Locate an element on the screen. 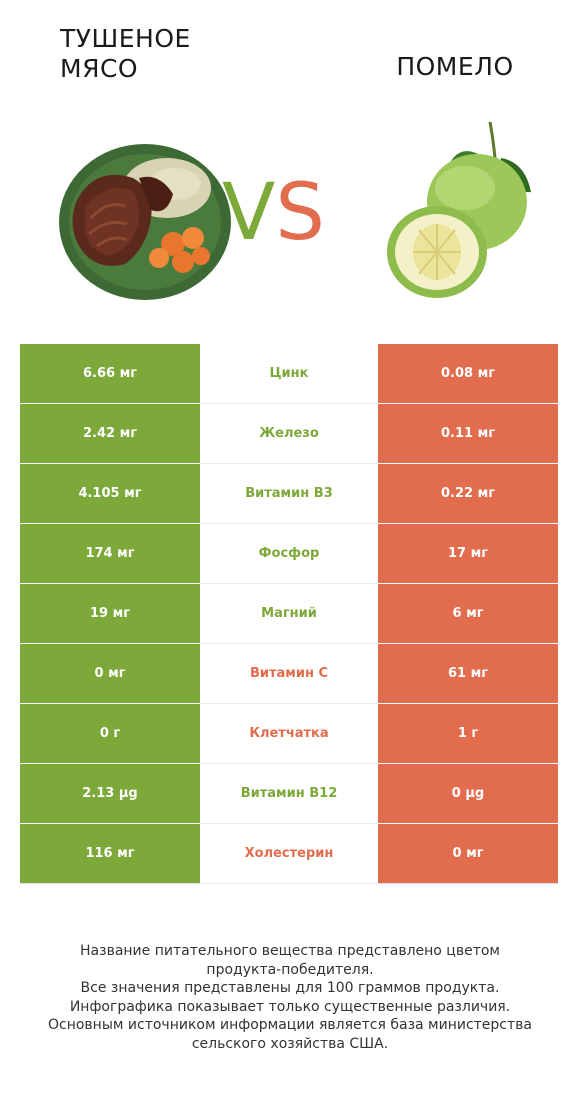 Image resolution: width=580 pixels, height=1114 pixels. nutrient-name: Фосфор is located at coordinates (289, 554).